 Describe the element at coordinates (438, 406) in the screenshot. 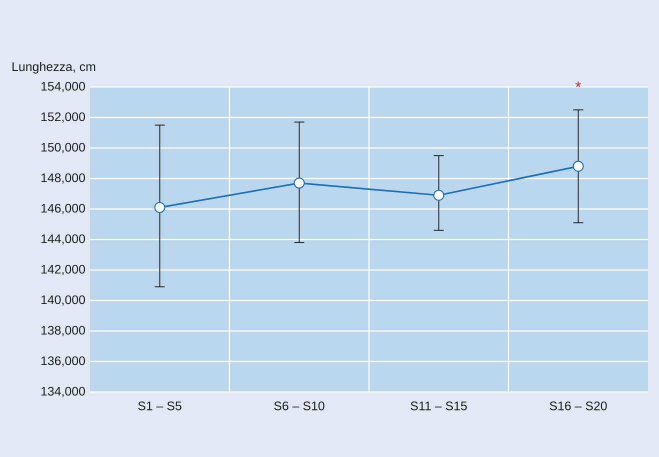

I see `x-tick-label: S11 – S15` at that location.